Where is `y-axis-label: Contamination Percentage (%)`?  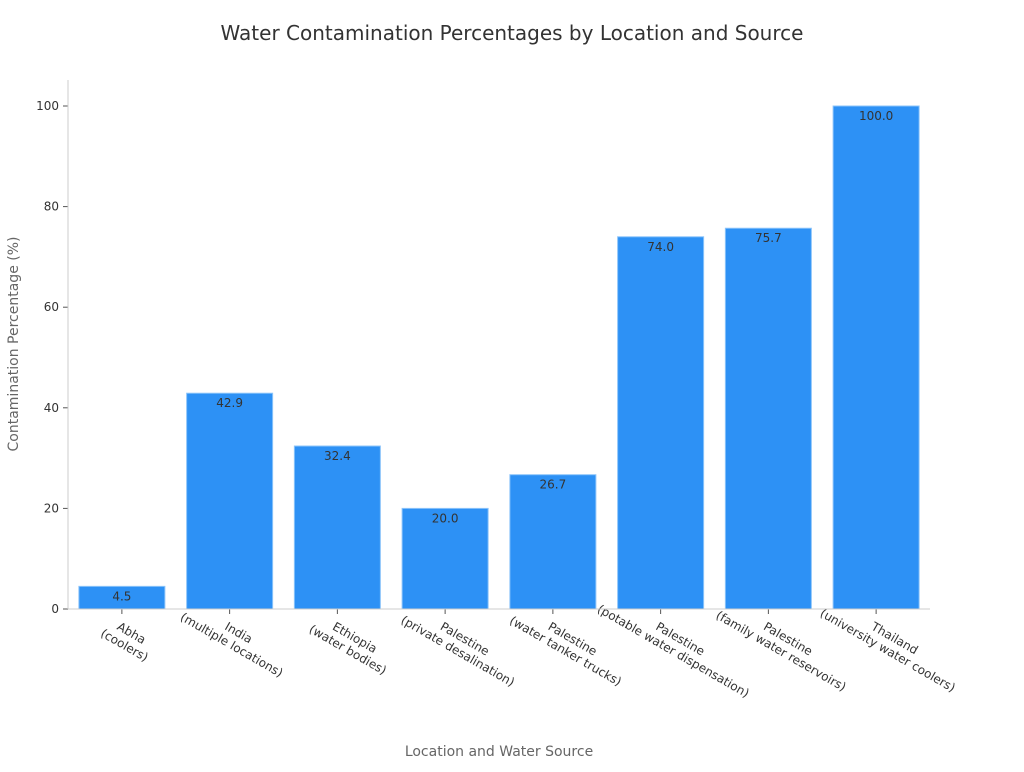
y-axis-label: Contamination Percentage (%) is located at coordinates (14, 344).